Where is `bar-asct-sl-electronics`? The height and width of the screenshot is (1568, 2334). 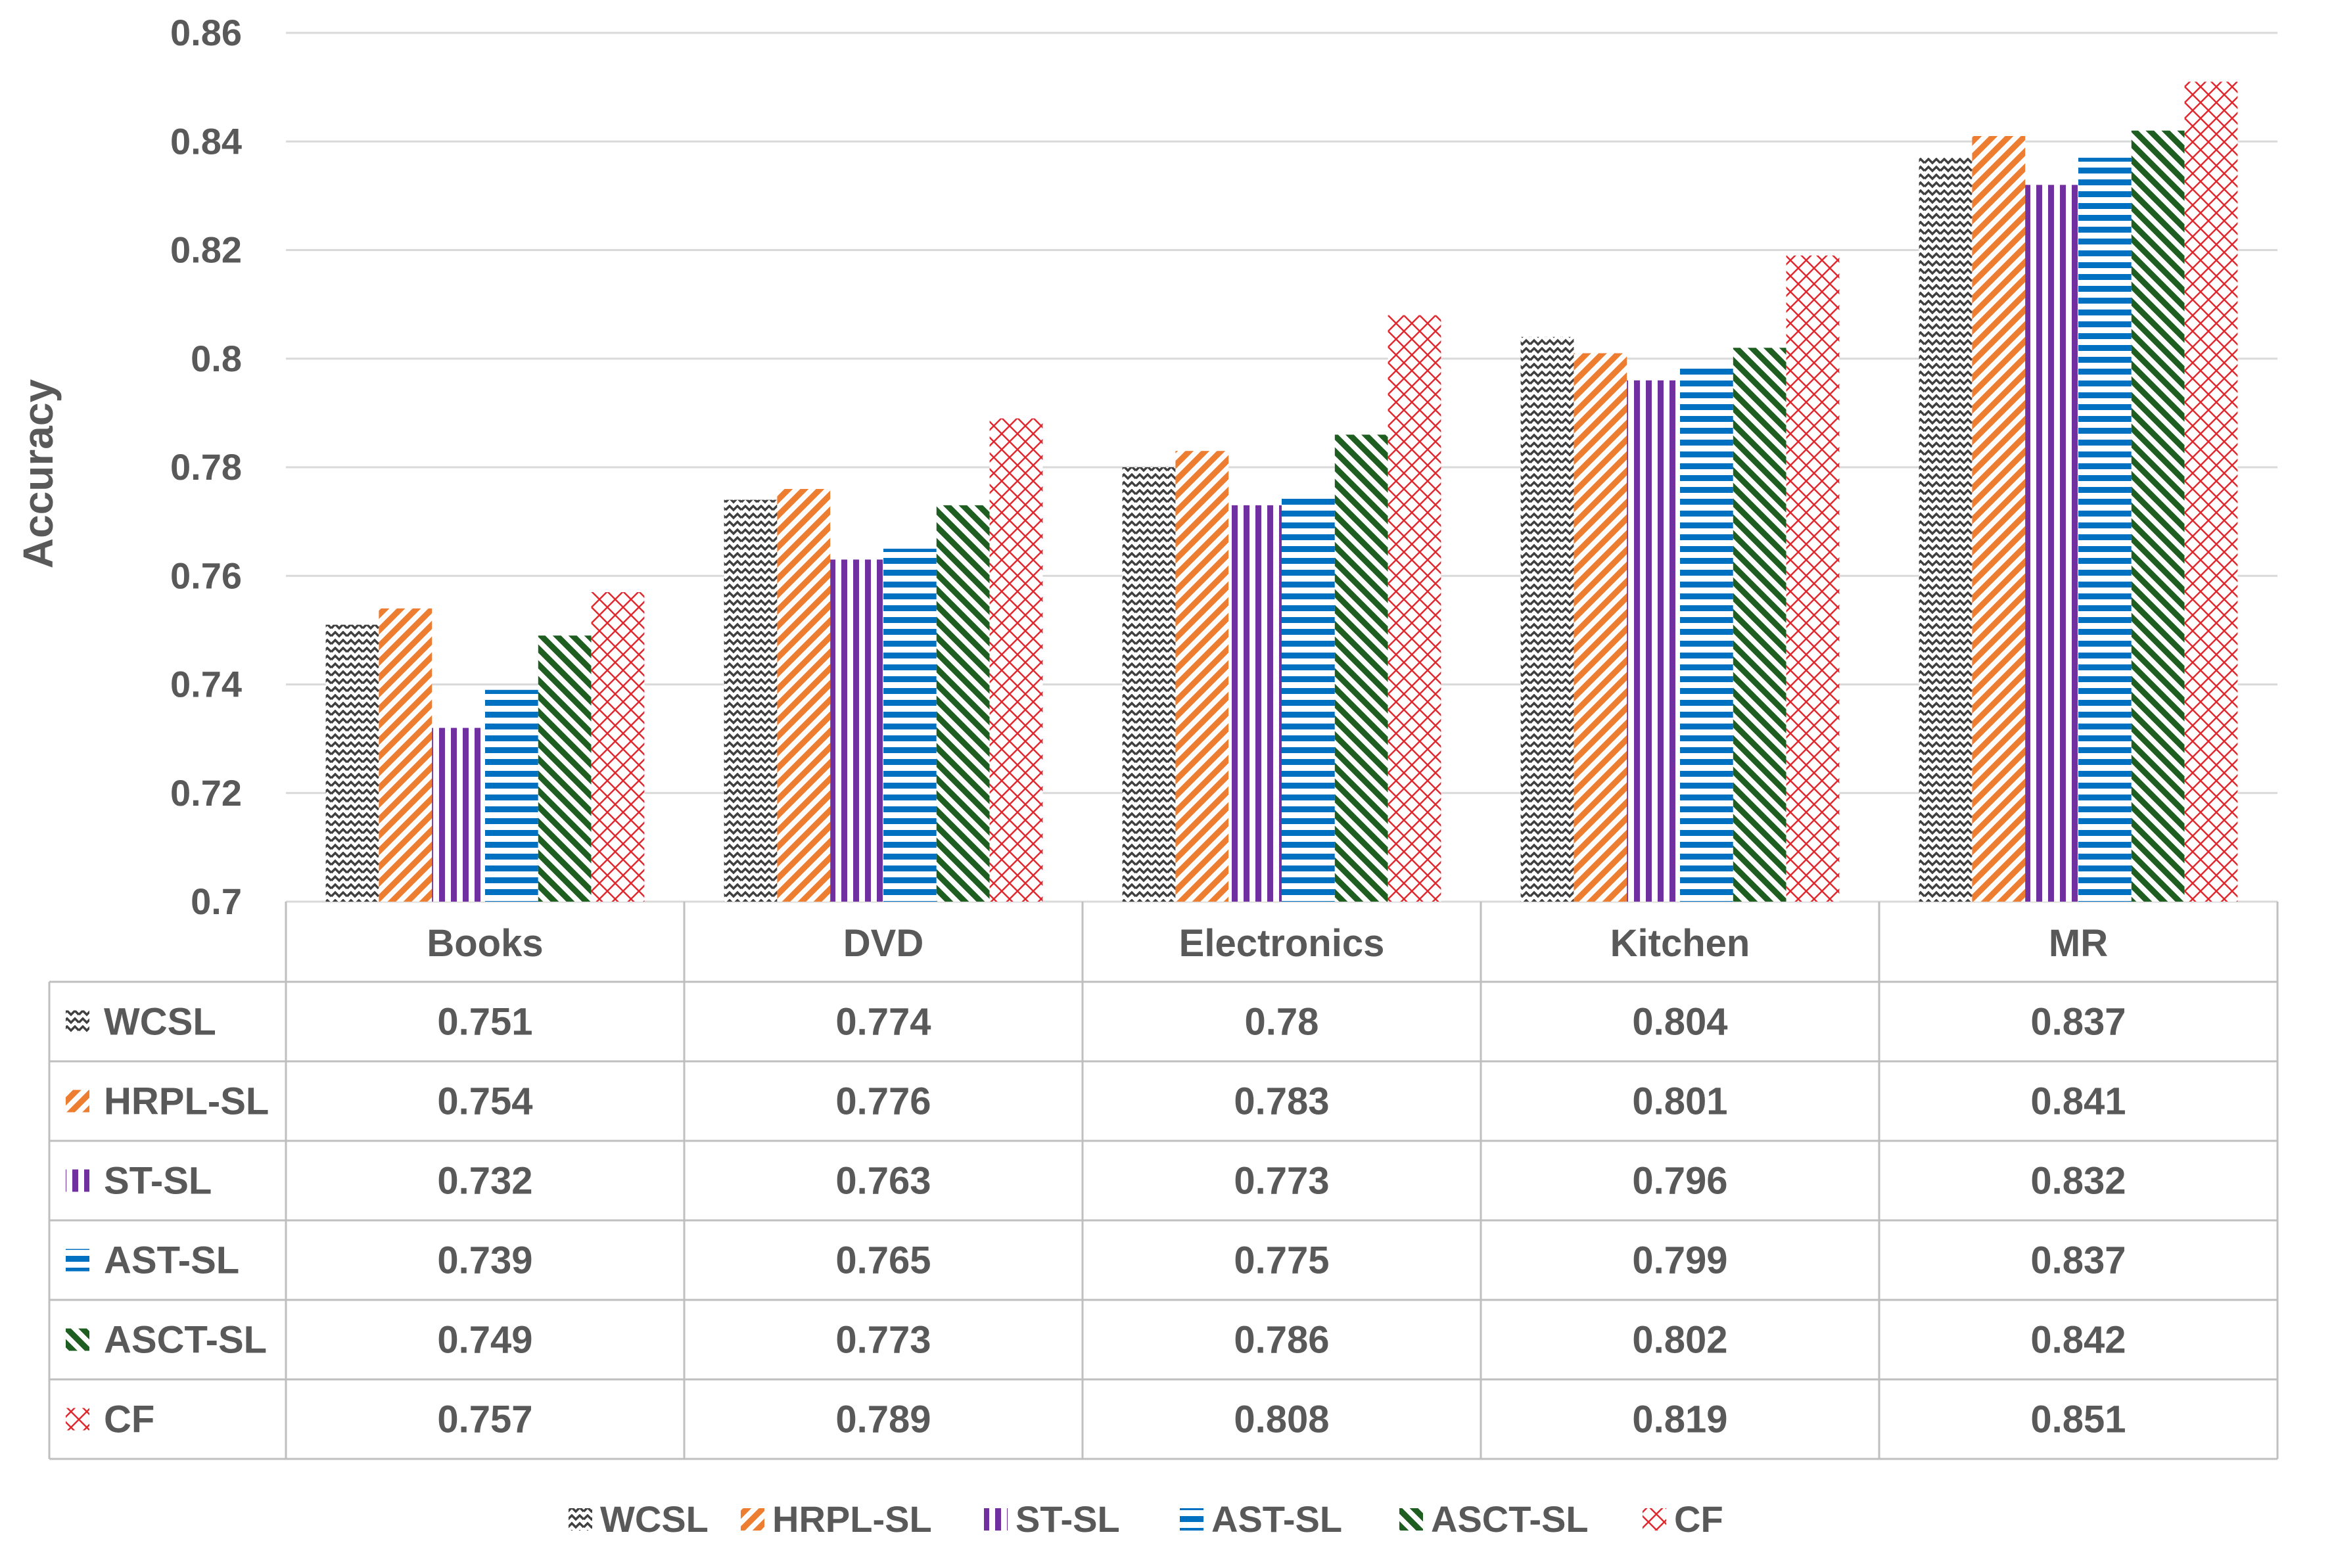 bar-asct-sl-electronics is located at coordinates (1361, 668).